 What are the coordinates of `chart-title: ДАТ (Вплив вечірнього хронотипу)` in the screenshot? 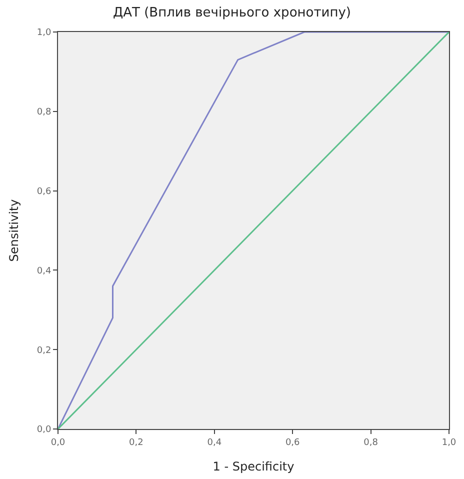 It's located at (232, 12).